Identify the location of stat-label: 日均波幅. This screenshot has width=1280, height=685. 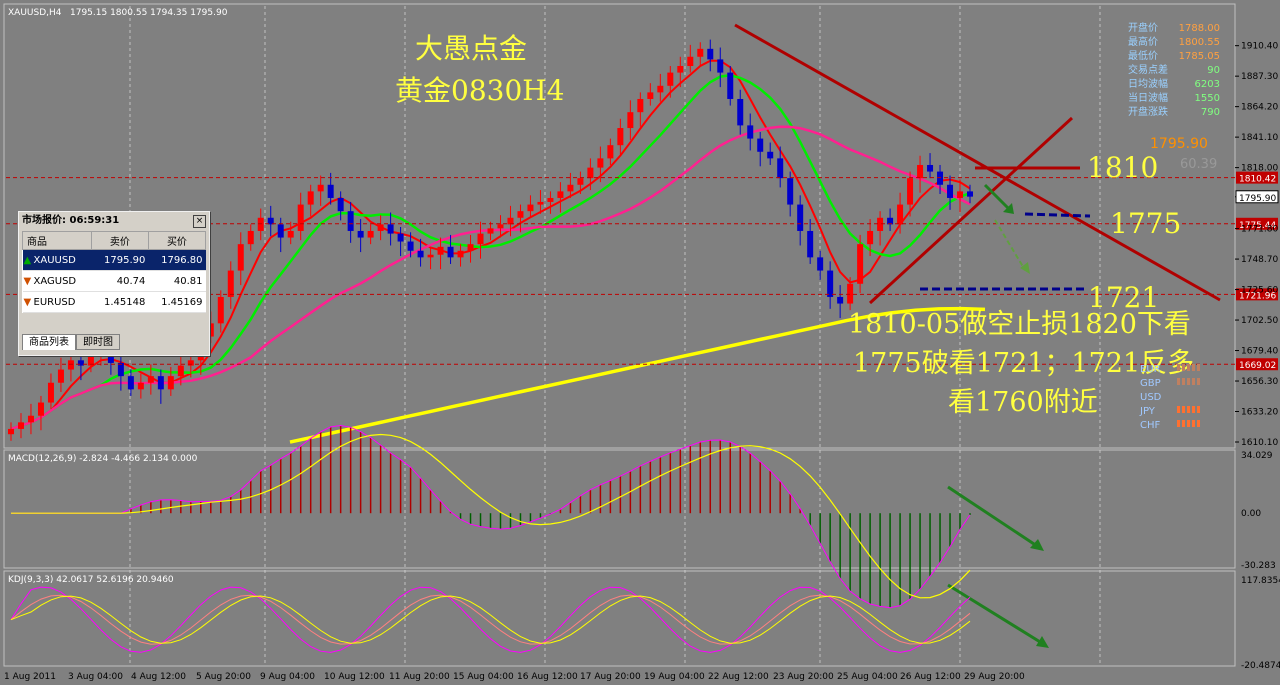
(1148, 83).